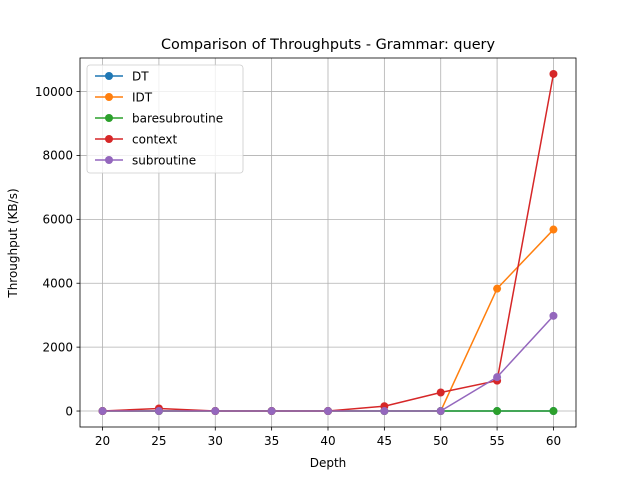 Image resolution: width=640 pixels, height=480 pixels. Describe the element at coordinates (271, 441) in the screenshot. I see `x-tick-label: 35` at that location.